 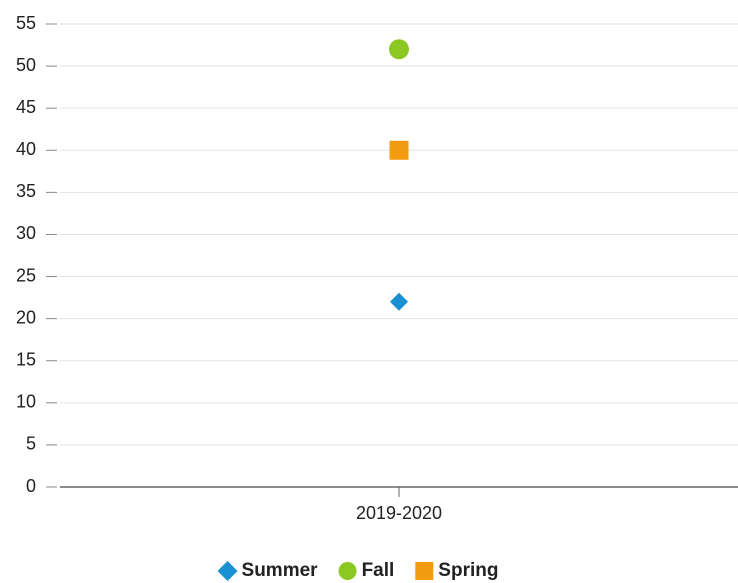 I want to click on legend-label: Fall, so click(x=378, y=570).